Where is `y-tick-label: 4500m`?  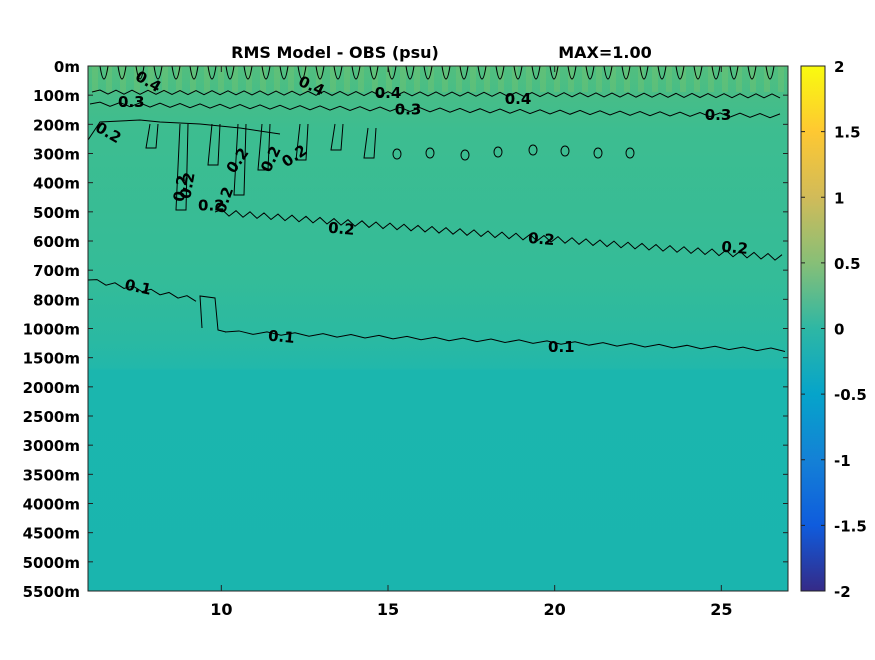 y-tick-label: 4500m is located at coordinates (51, 534).